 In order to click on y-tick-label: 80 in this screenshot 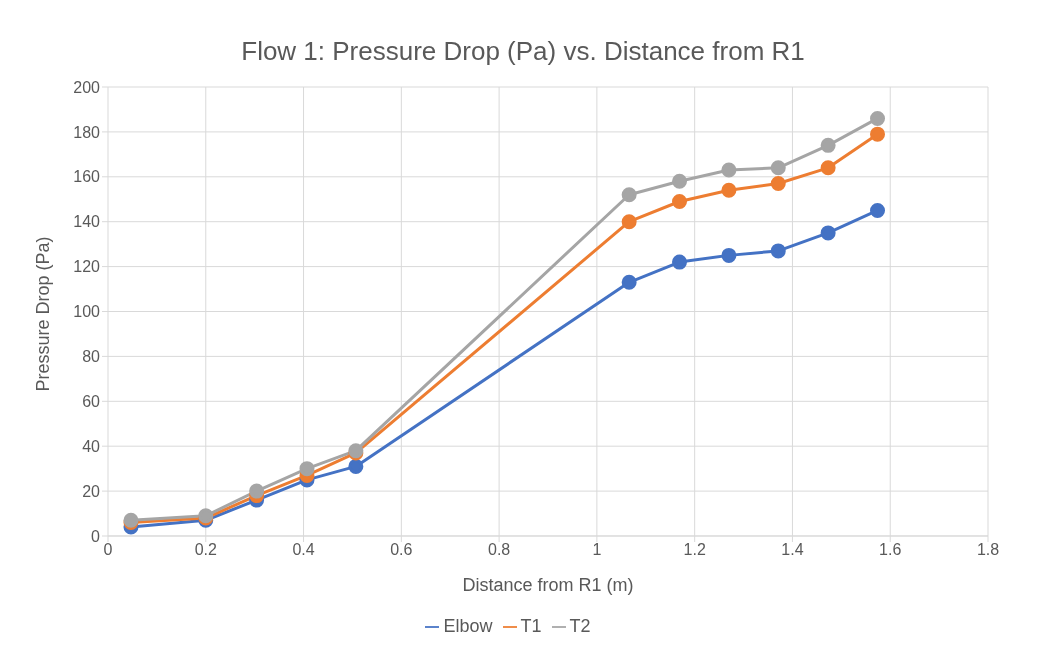, I will do `click(91, 357)`.